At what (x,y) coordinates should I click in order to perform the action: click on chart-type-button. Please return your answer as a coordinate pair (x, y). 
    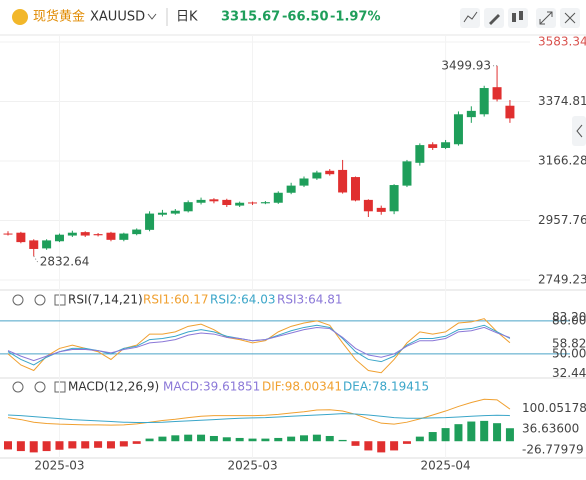
    Looking at the image, I should click on (518, 18).